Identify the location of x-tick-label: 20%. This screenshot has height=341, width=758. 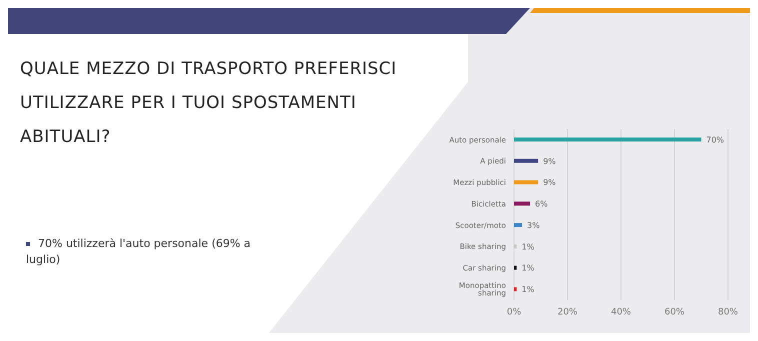
(567, 312).